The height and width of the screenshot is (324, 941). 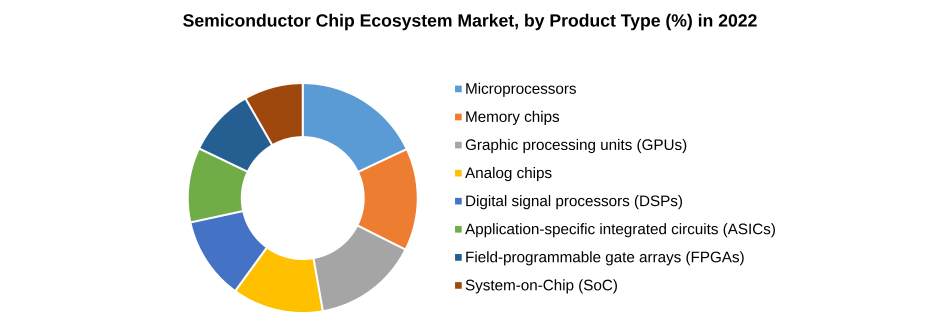 What do you see at coordinates (541, 286) in the screenshot?
I see `legend-label: System-on-Chip (SoC)` at bounding box center [541, 286].